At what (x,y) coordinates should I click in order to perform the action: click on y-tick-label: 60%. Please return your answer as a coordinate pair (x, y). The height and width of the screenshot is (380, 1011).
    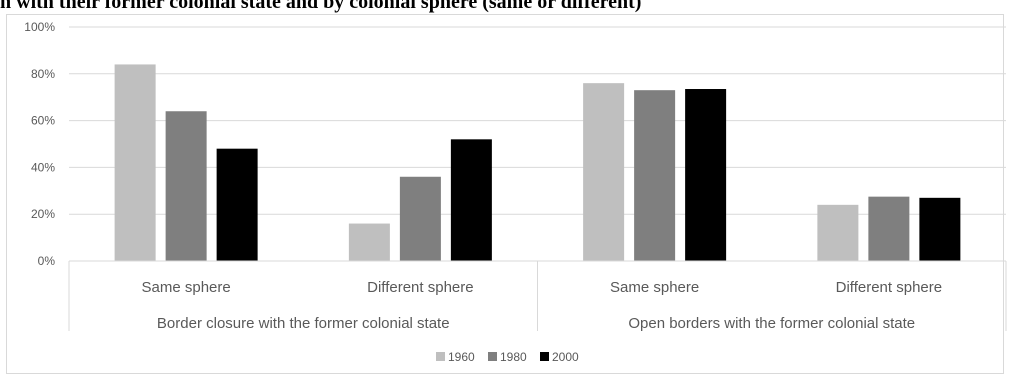
    Looking at the image, I should click on (43, 121).